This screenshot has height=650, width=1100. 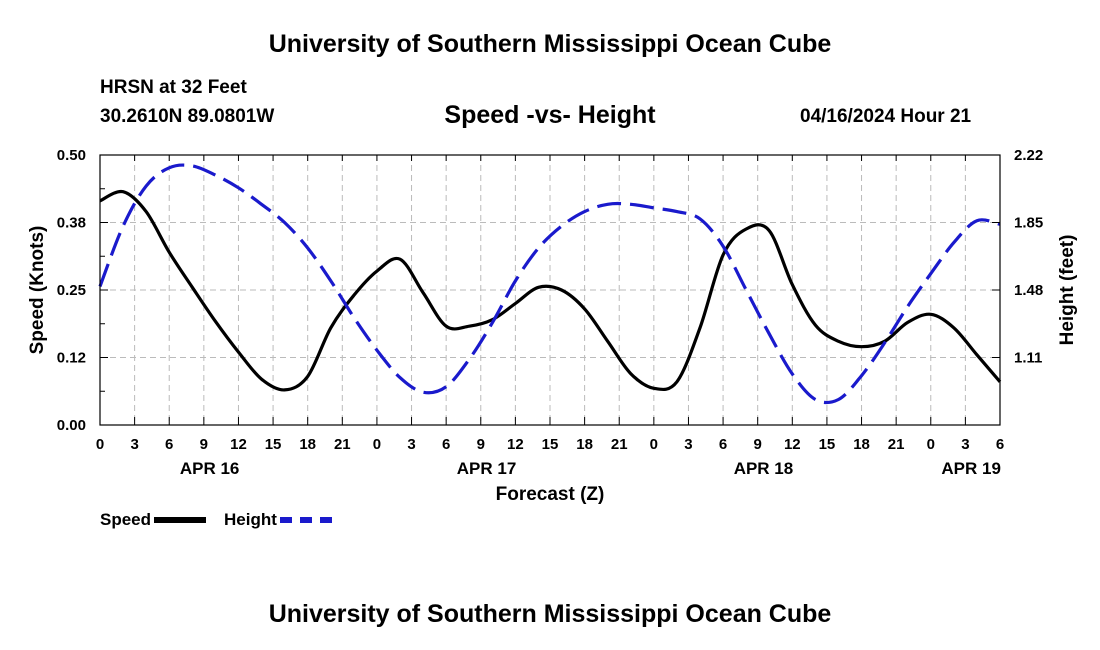 I want to click on x-axis-label: Forecast (Z), so click(x=550, y=494).